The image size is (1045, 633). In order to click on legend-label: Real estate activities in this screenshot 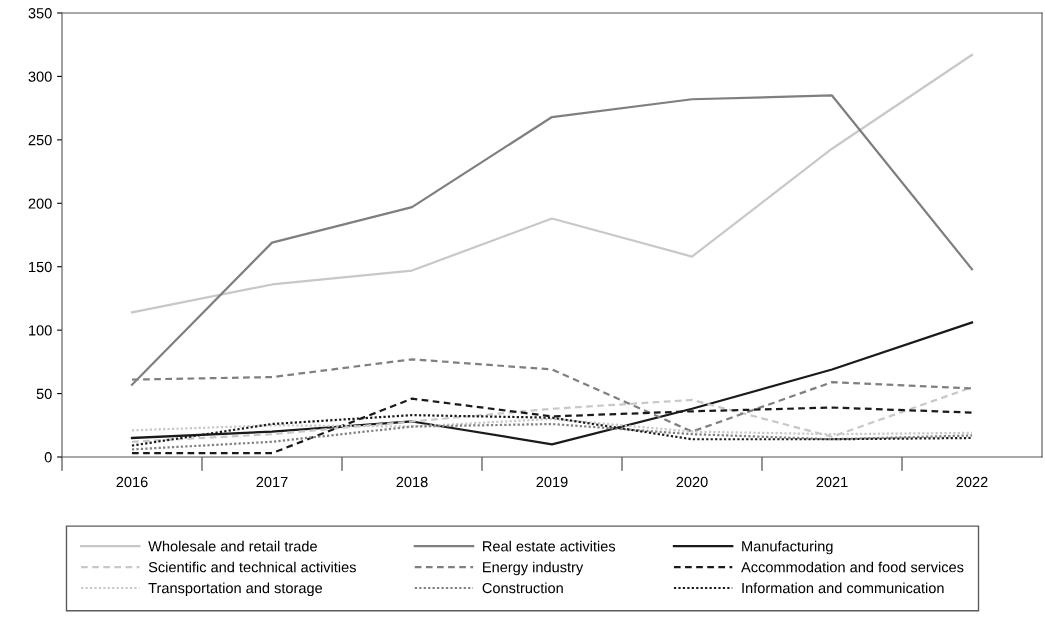, I will do `click(549, 546)`.